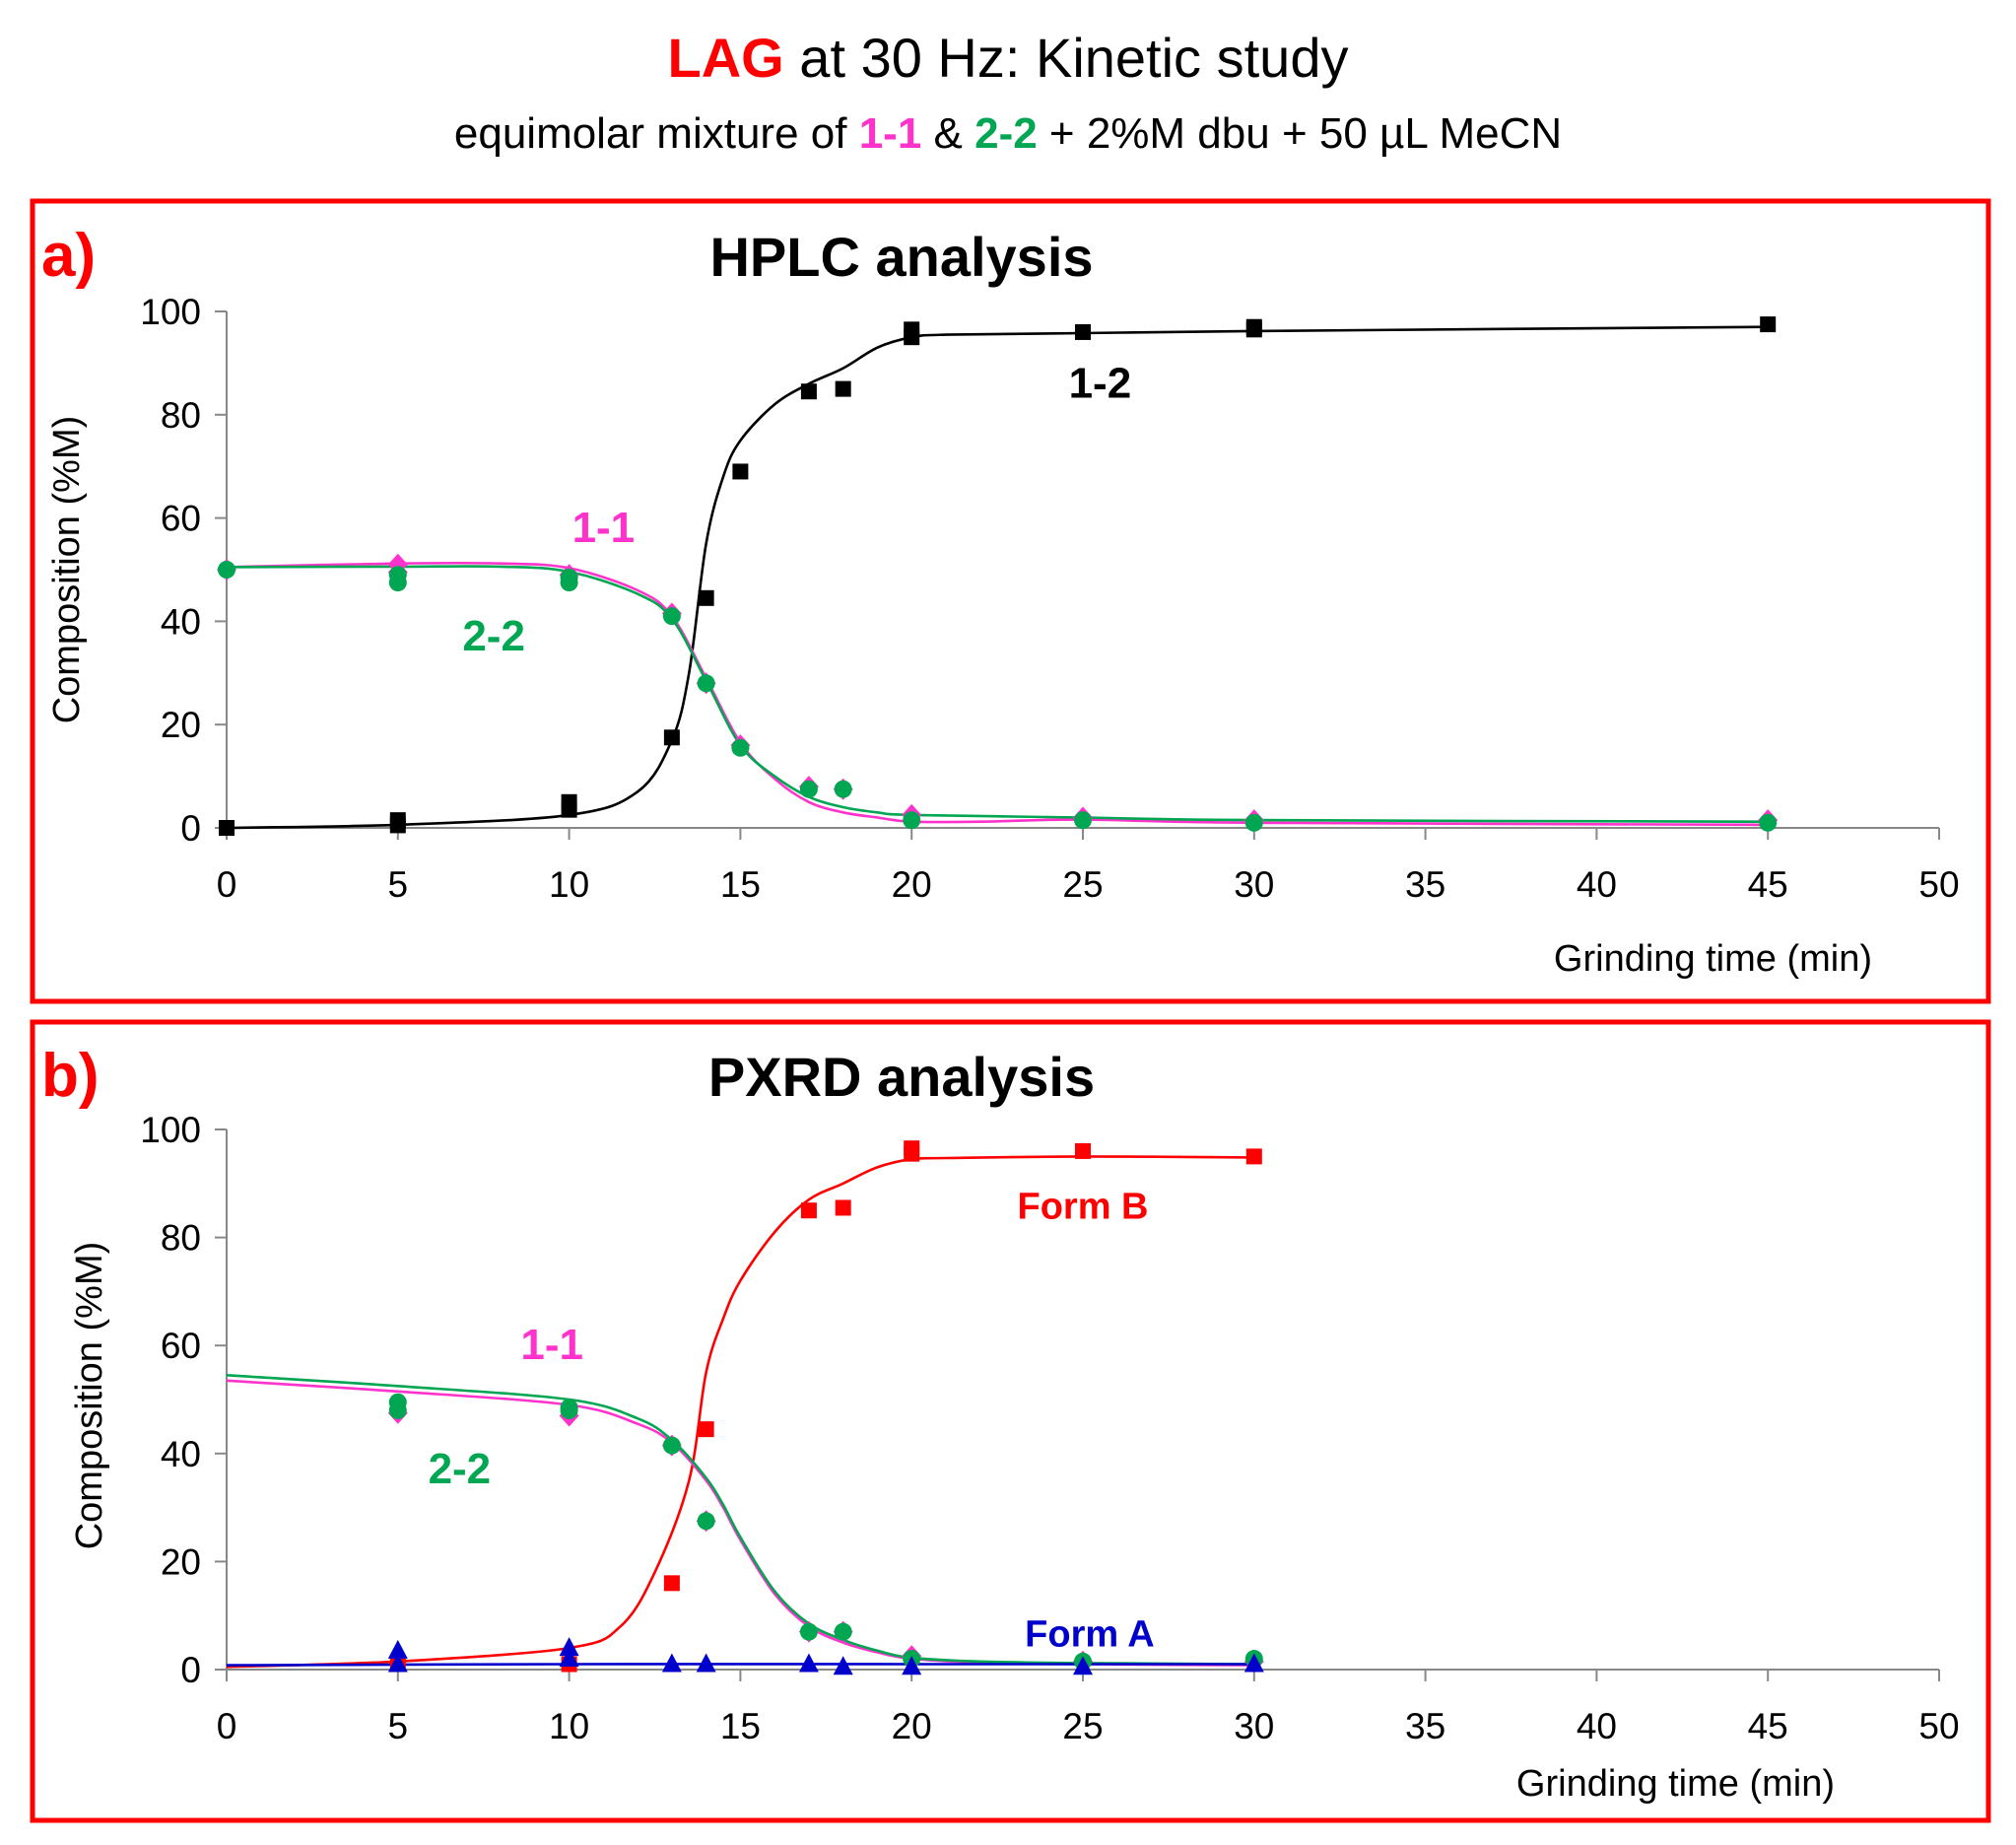 The width and height of the screenshot is (2016, 1845). What do you see at coordinates (1083, 1208) in the screenshot?
I see `panel-b-series-label: Form B` at bounding box center [1083, 1208].